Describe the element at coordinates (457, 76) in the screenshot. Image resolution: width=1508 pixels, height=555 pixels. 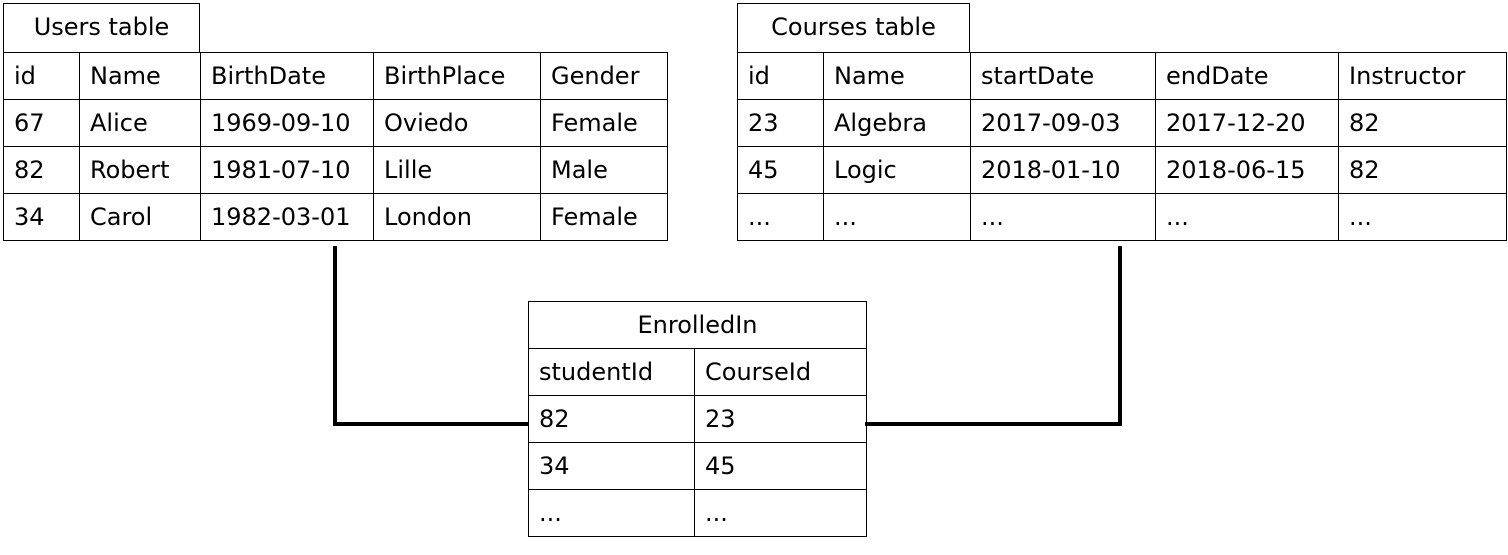
I see `column-header: BirthPlace` at that location.